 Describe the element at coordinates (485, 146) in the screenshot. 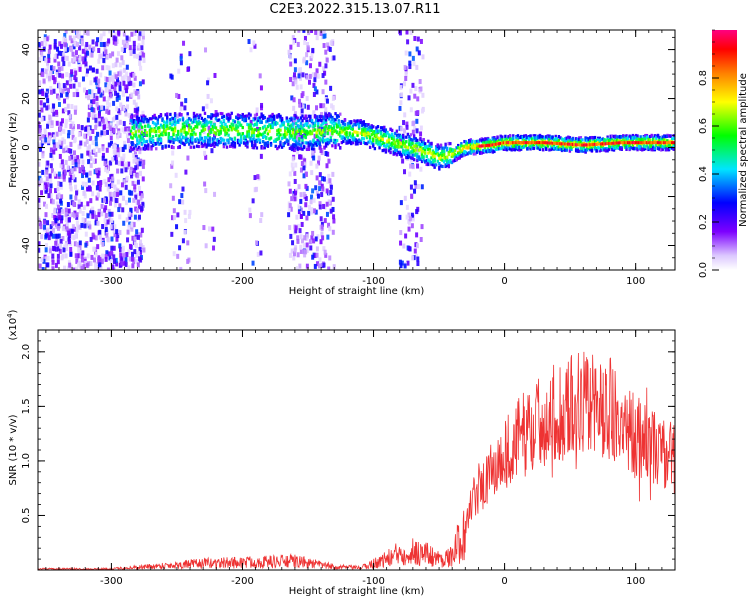

I see `spectrogram-ridge` at that location.